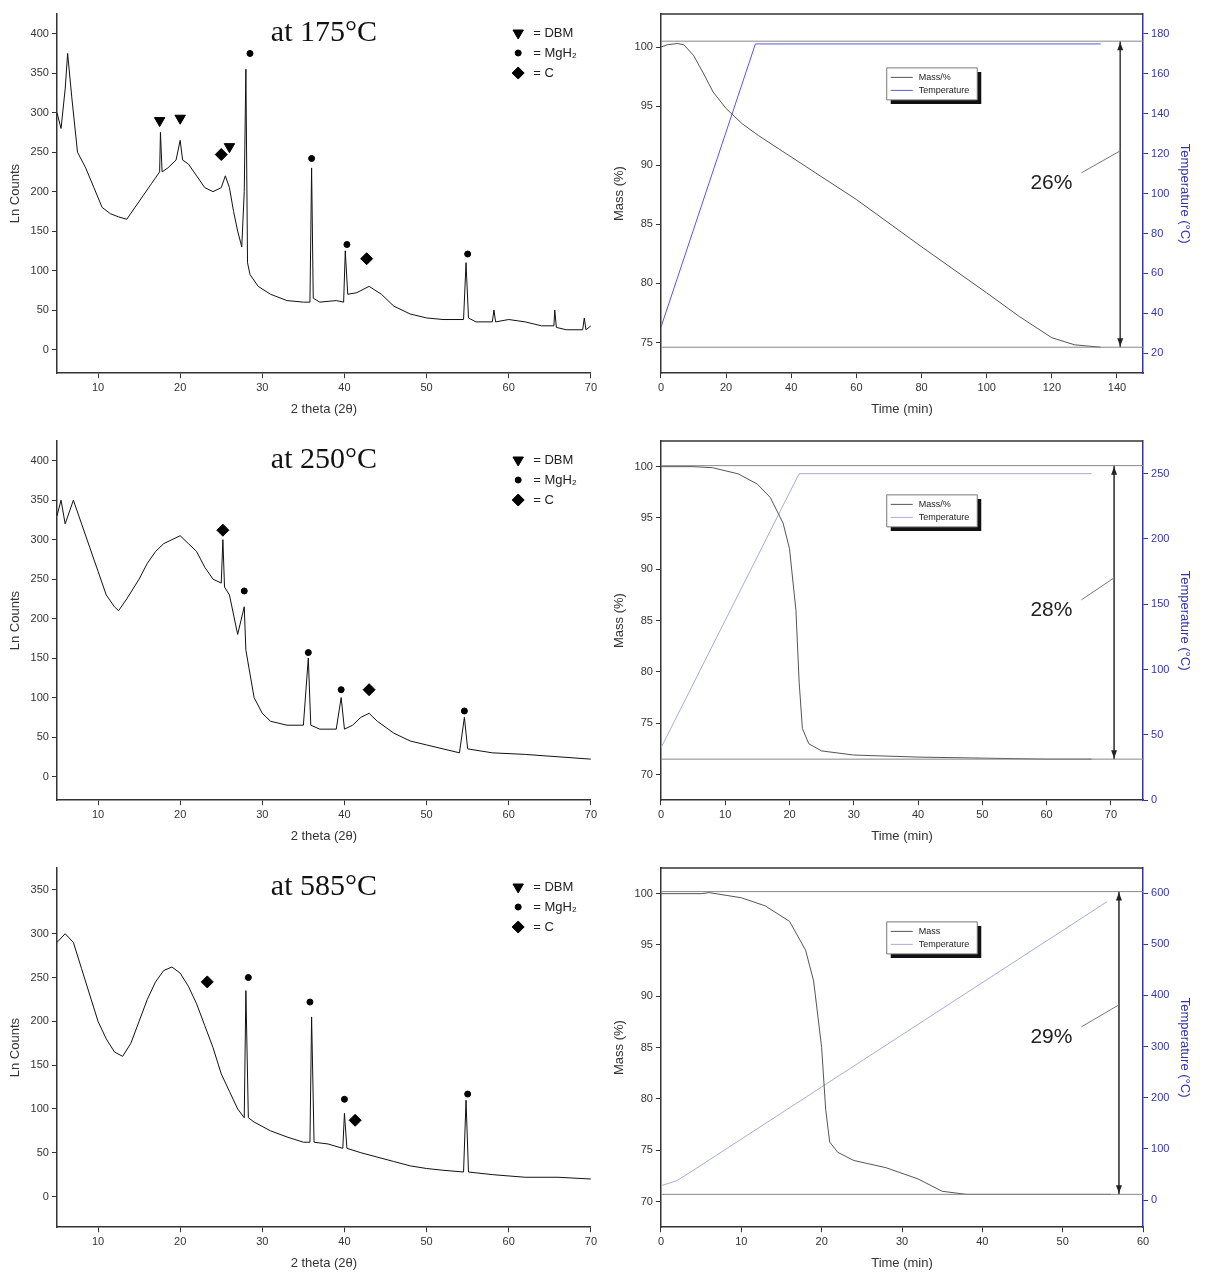 This screenshot has height=1282, width=1209. What do you see at coordinates (324, 1262) in the screenshot?
I see `x-axis-title: 2 theta (2θ)` at bounding box center [324, 1262].